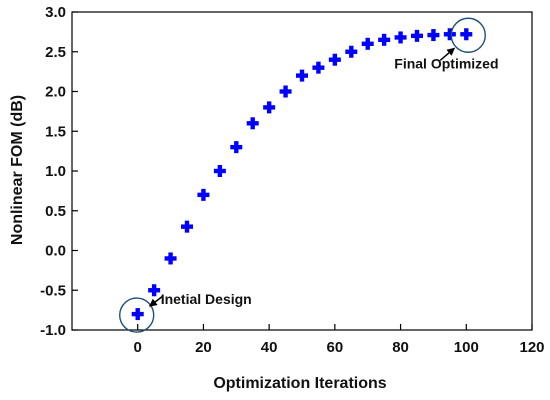  Describe the element at coordinates (269, 347) in the screenshot. I see `x-tick-label: 40` at that location.